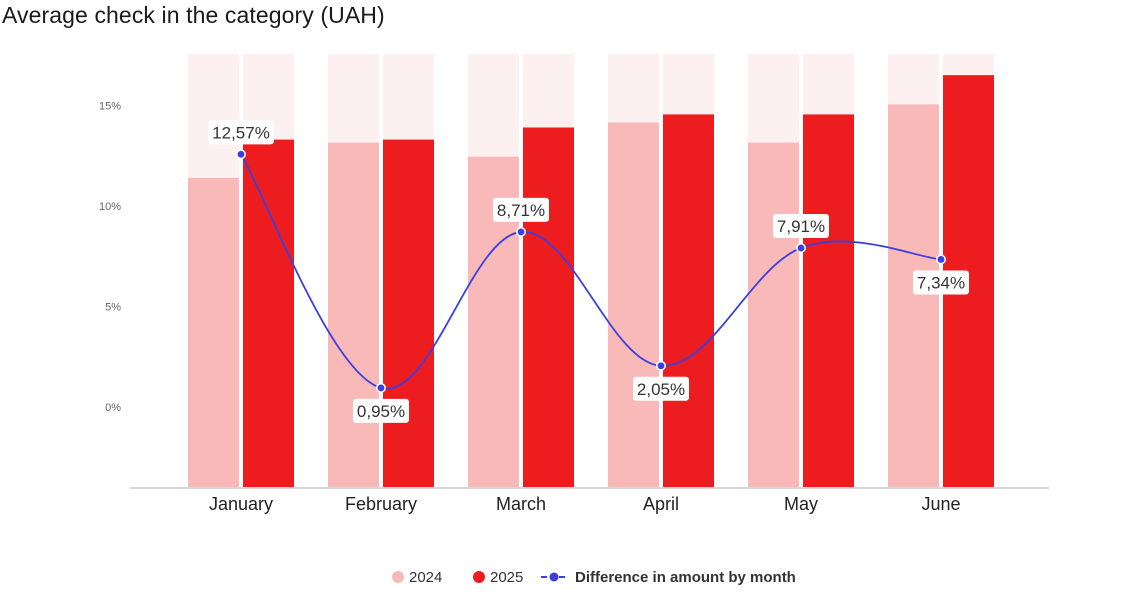 This screenshot has width=1148, height=597. Describe the element at coordinates (685, 577) in the screenshot. I see `legend-label-difference: Difference in amount by month` at that location.